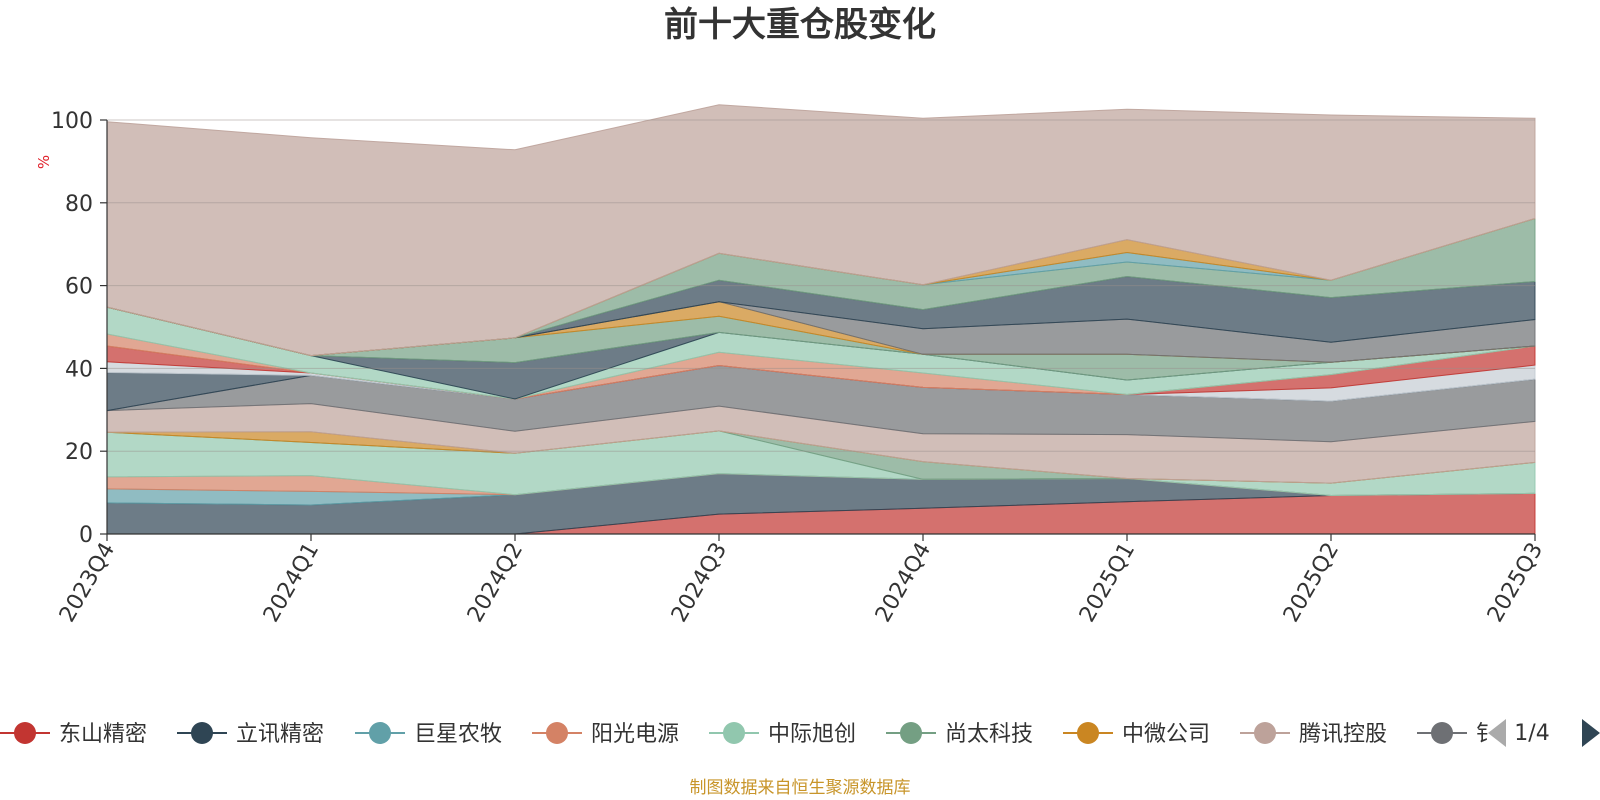 The image size is (1600, 800). Describe the element at coordinates (1311, 583) in the screenshot. I see `x-tick-label-6: 2025Q2` at that location.